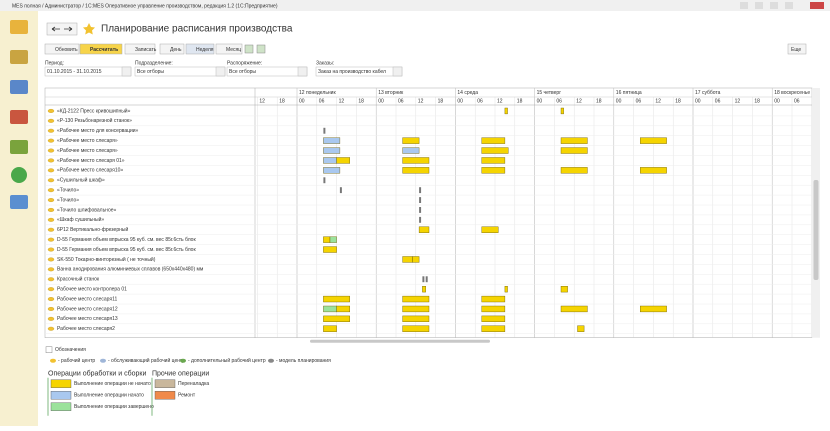 The height and width of the screenshot is (431, 830). I want to click on vertical-scroll-thumb, so click(816, 230).